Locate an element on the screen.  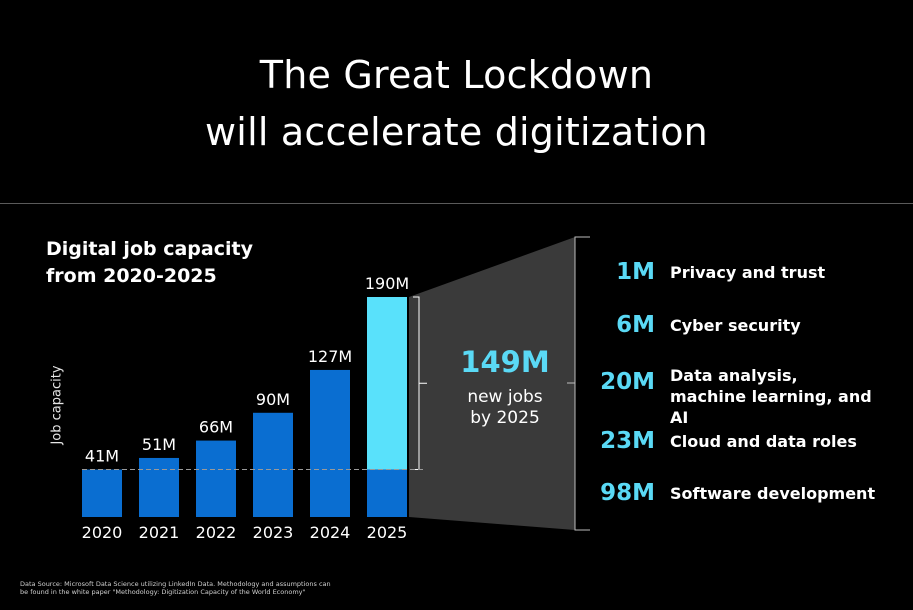
breakdown-label: Privacy and trust is located at coordinates (748, 272).